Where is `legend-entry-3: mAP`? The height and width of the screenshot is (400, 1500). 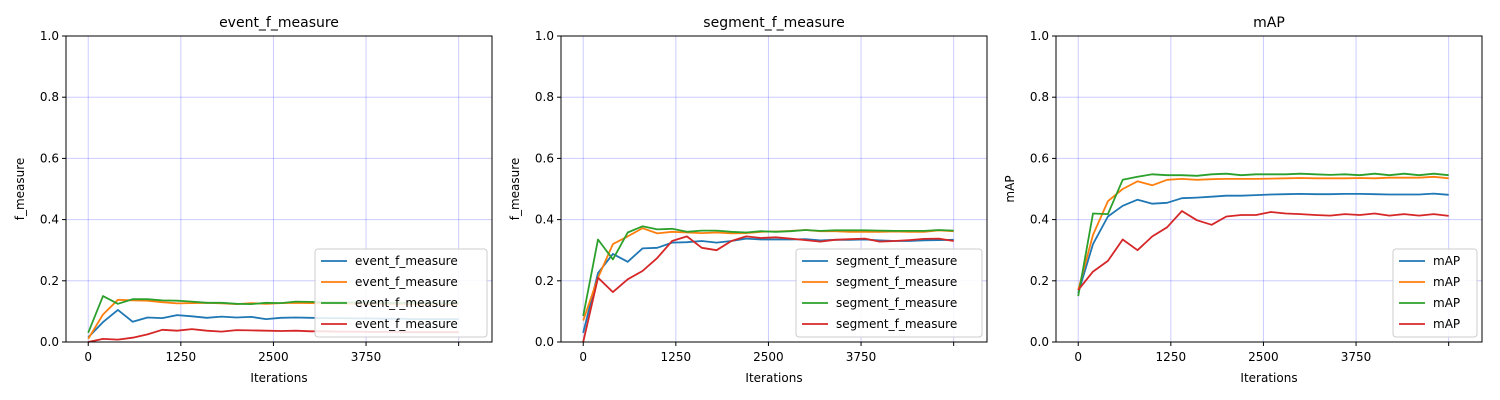 legend-entry-3: mAP is located at coordinates (1446, 324).